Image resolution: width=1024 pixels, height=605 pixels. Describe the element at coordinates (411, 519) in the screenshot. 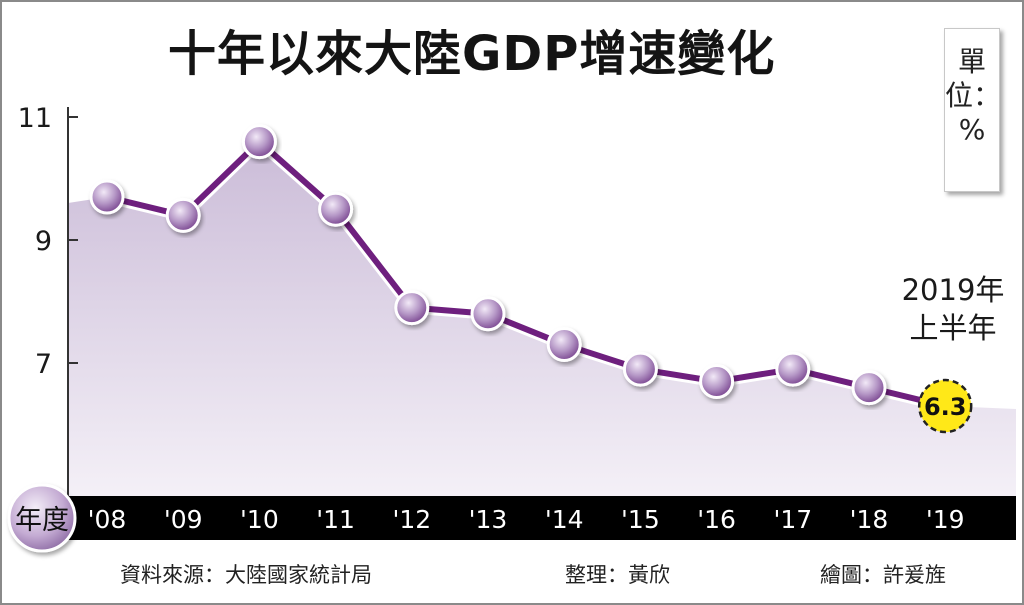

I see `x-tick-label: '12` at that location.